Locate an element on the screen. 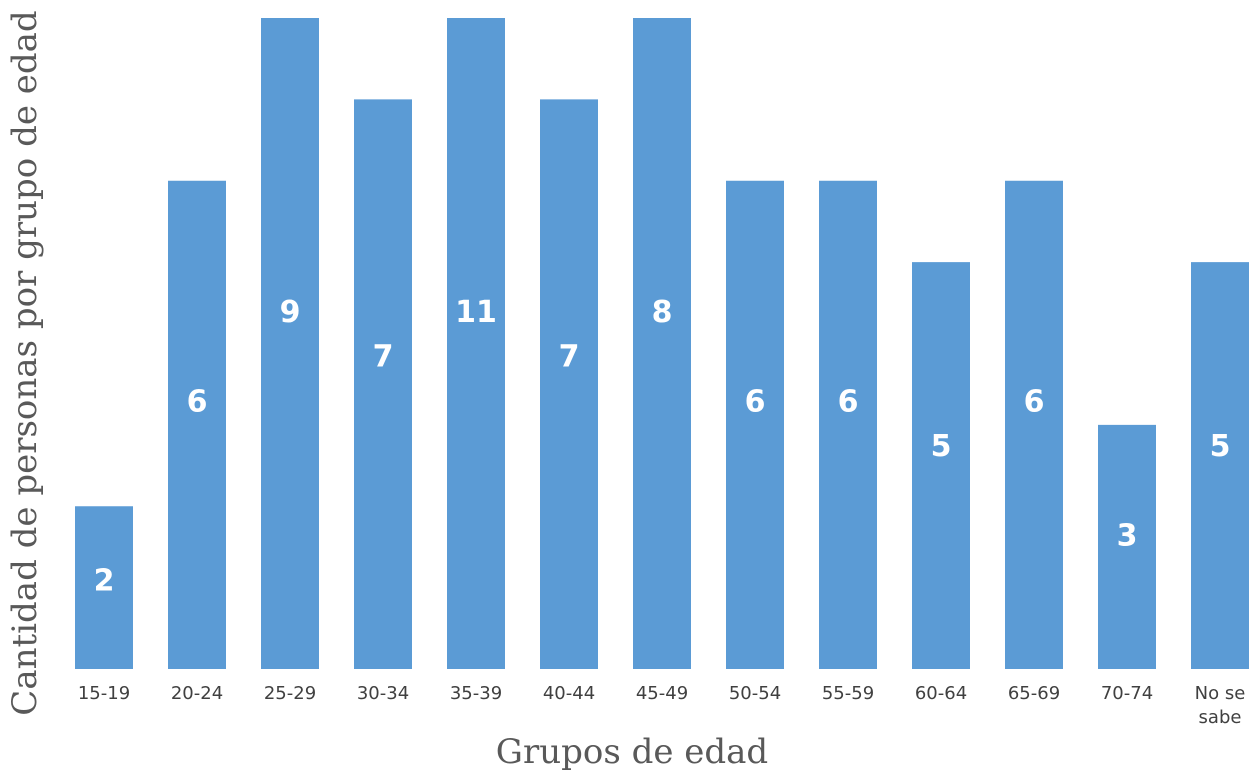  x-tick-label-40-44: 40-44 is located at coordinates (569, 693).